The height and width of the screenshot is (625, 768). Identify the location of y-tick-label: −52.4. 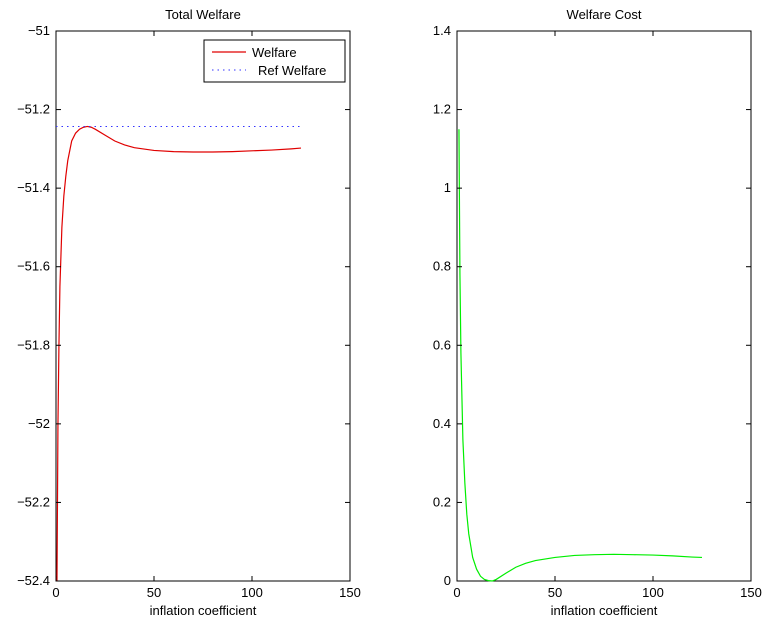
(33, 580).